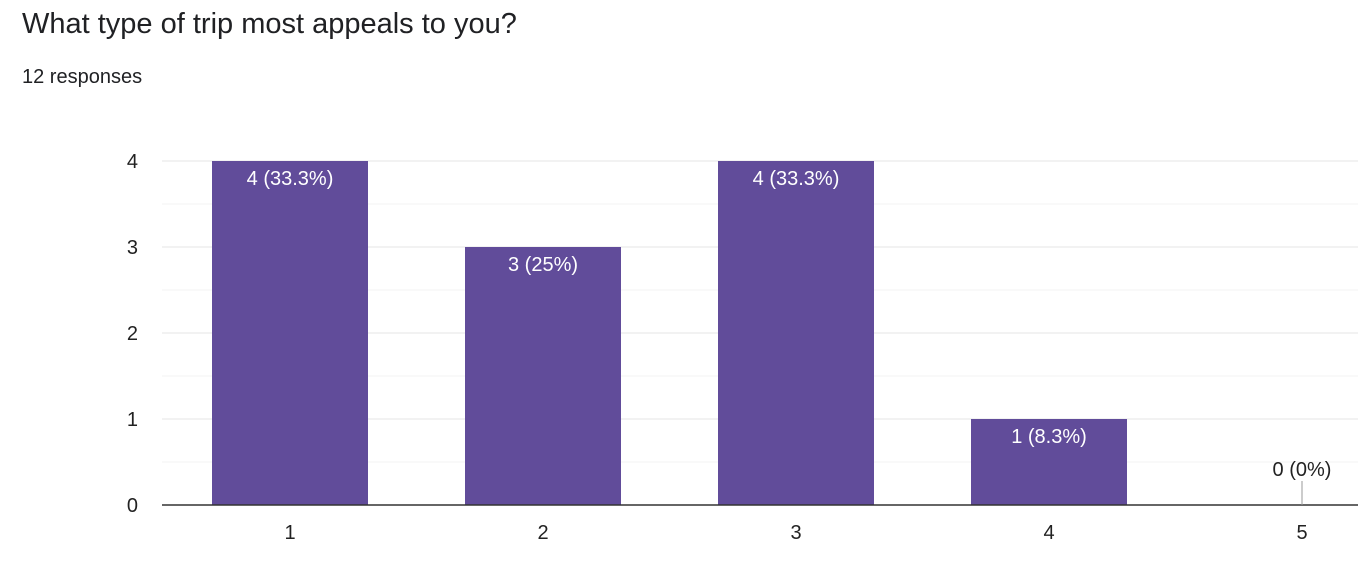 This screenshot has width=1358, height=570. I want to click on y-tick-label: 3, so click(132, 248).